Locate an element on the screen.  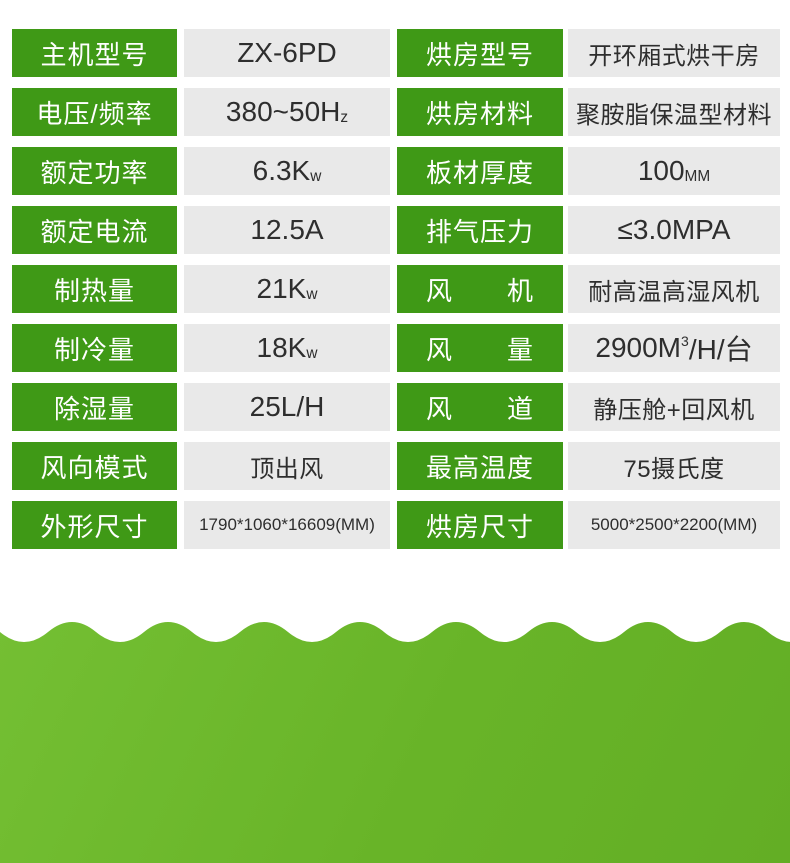
spec-value: 静压舱+回风机 is located at coordinates (674, 407).